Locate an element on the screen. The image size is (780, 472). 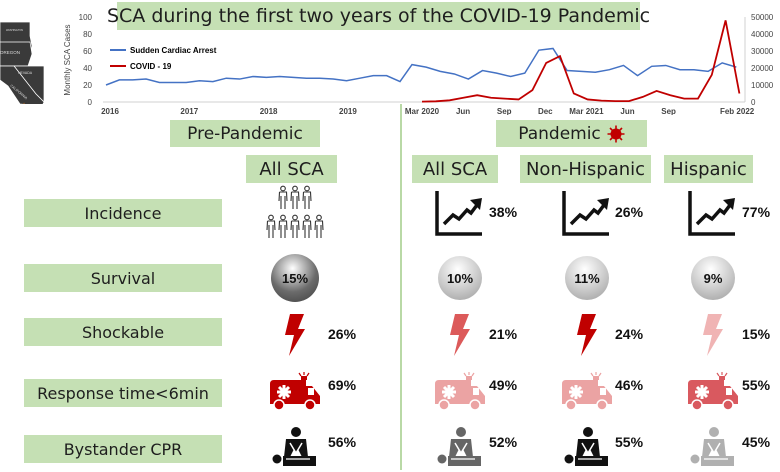
y-tick-label: 40 is located at coordinates (87, 68).